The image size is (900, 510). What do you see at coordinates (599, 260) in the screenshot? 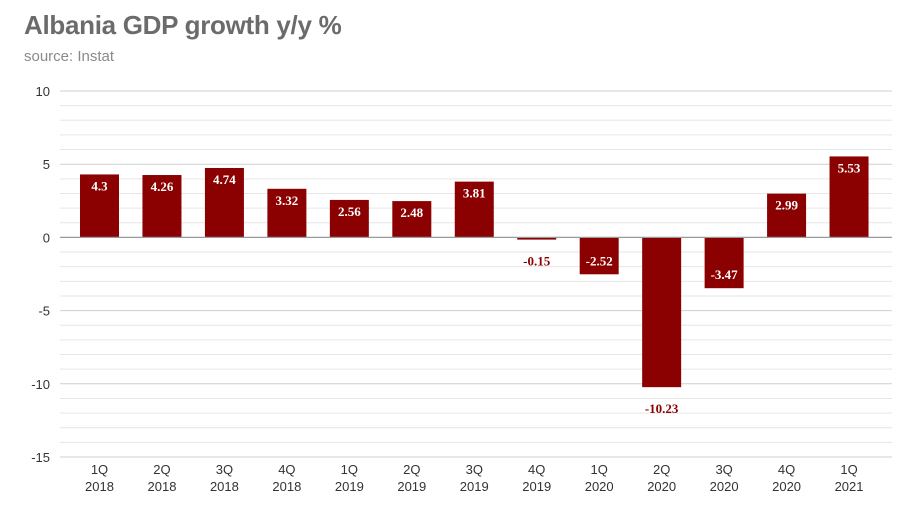
I see `data-label: -2.52` at bounding box center [599, 260].